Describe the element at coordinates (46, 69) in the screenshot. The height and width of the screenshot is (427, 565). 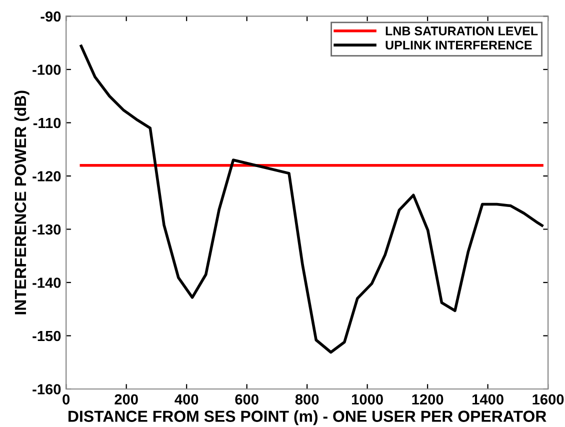
I see `y-tick-label: -100` at that location.